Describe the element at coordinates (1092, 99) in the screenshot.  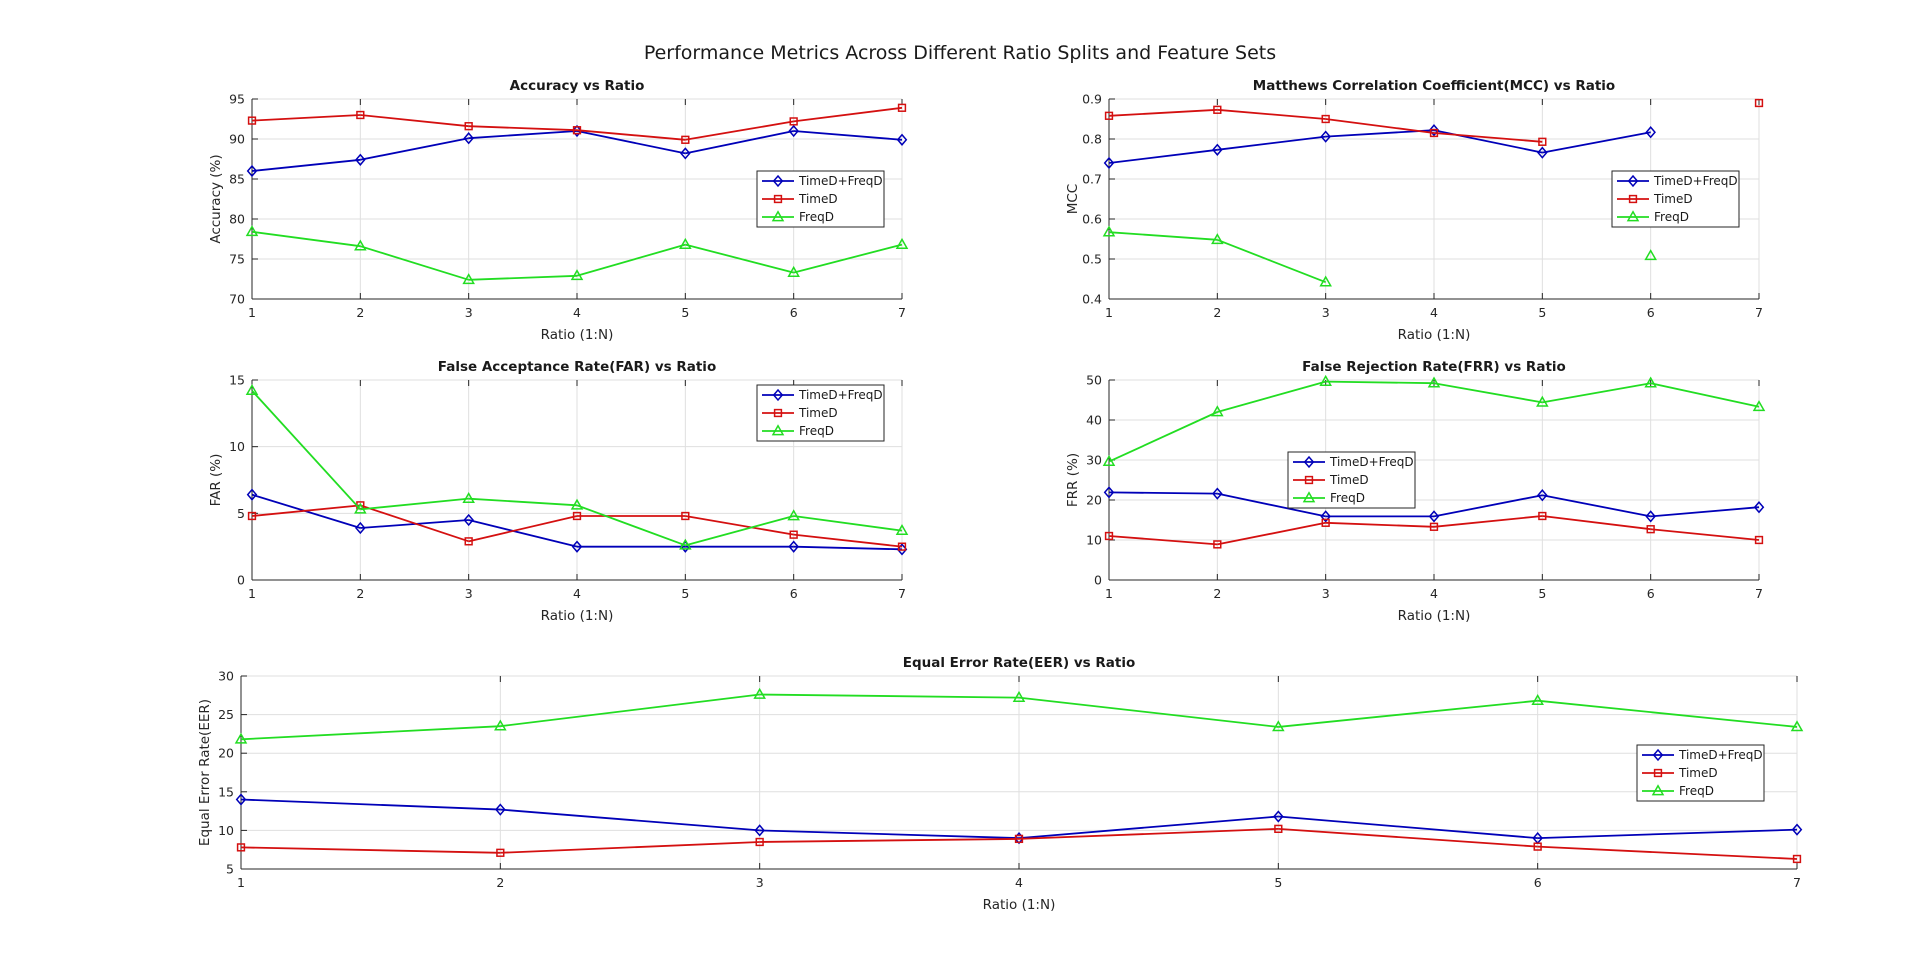
I see `y-tick-label: 0.9` at that location.